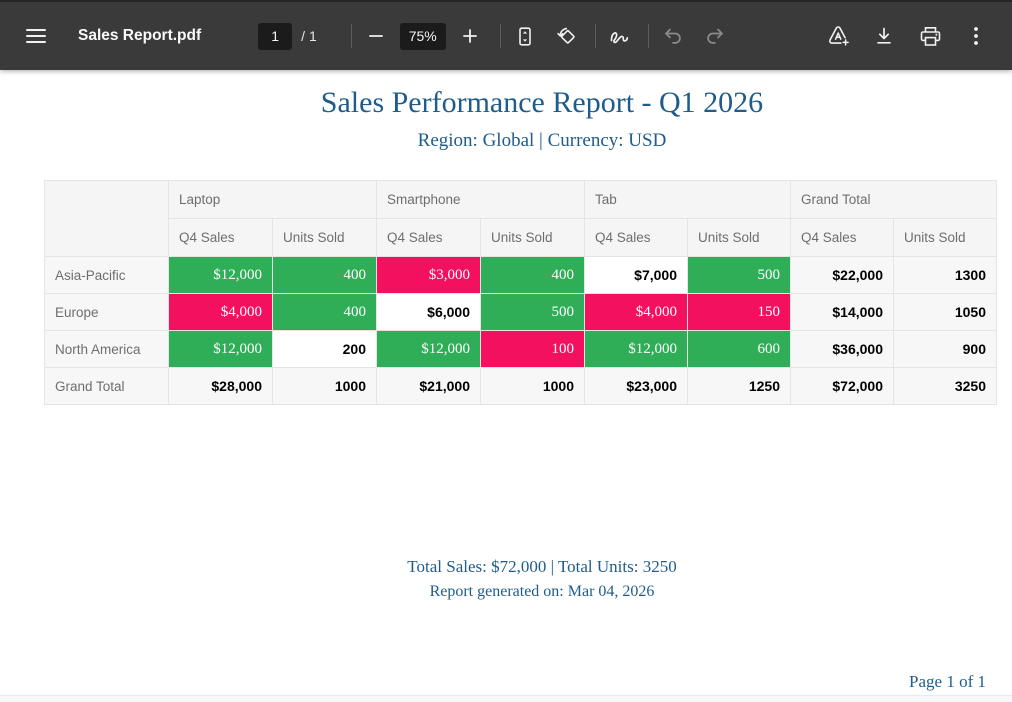 The height and width of the screenshot is (702, 1012). What do you see at coordinates (842, 349) in the screenshot?
I see `table-cell: $36,000` at bounding box center [842, 349].